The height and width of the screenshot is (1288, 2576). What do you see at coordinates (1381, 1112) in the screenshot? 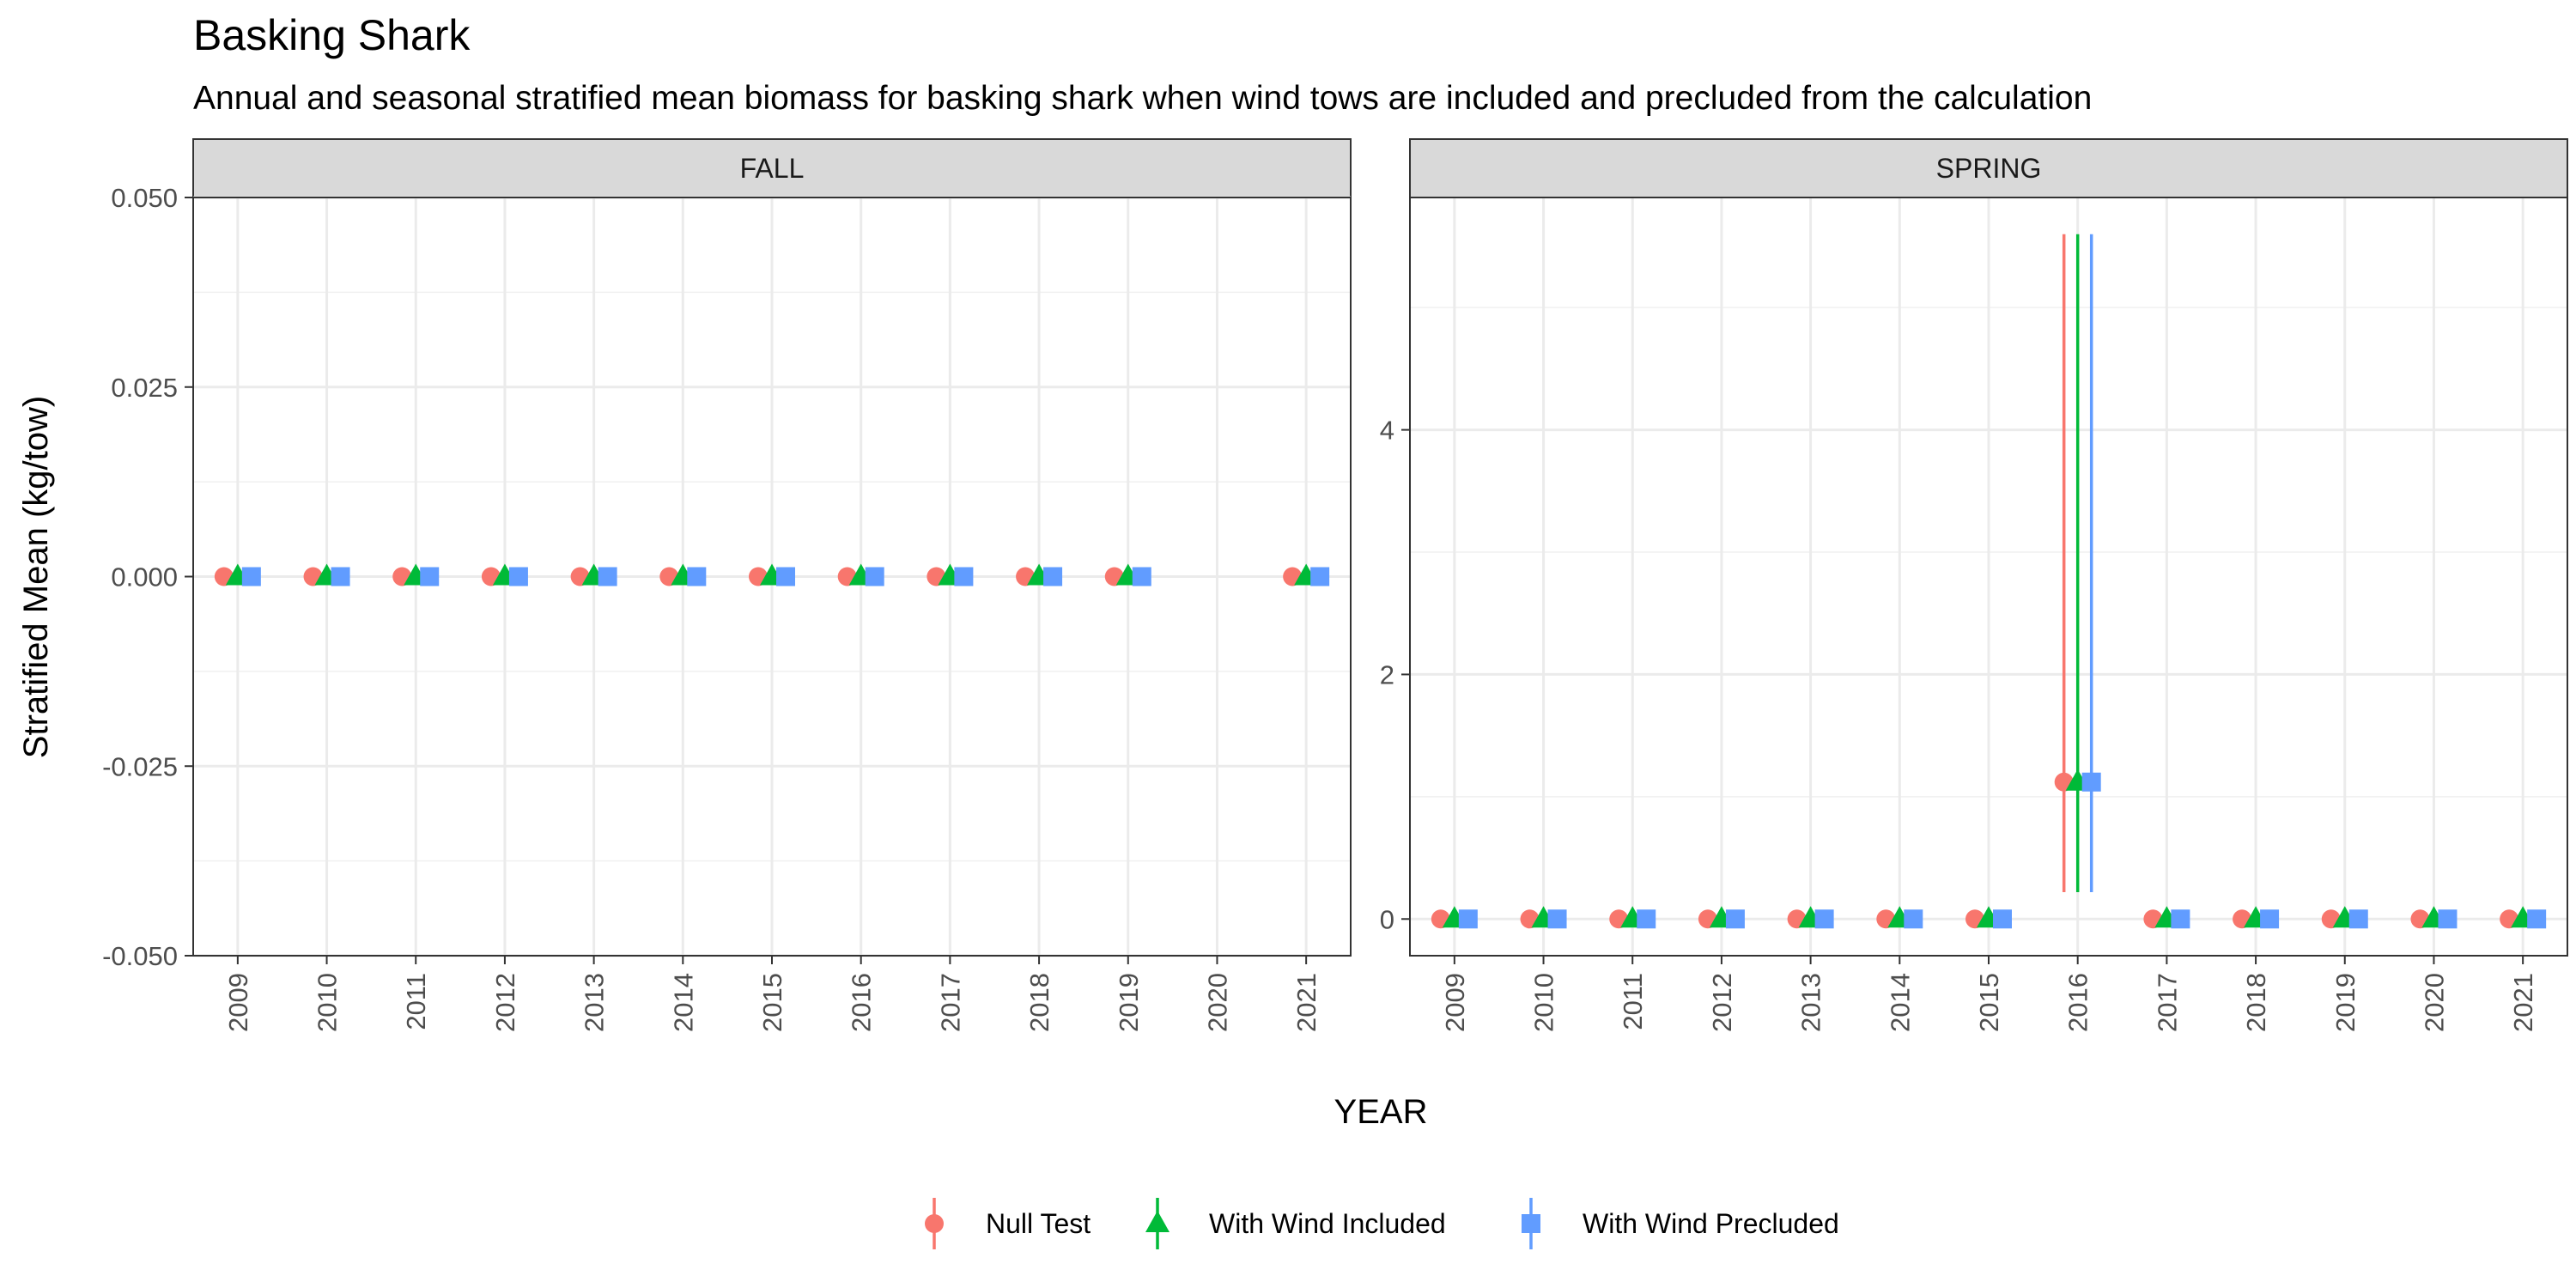
I see `x-axis-label: YEAR` at bounding box center [1381, 1112].